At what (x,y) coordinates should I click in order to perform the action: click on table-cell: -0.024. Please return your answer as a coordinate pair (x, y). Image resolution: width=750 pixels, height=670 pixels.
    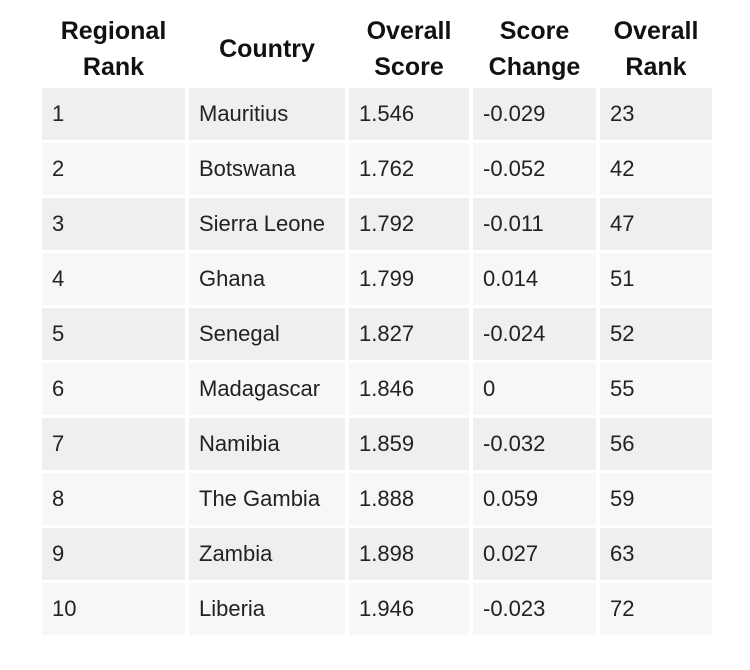
    Looking at the image, I should click on (534, 334).